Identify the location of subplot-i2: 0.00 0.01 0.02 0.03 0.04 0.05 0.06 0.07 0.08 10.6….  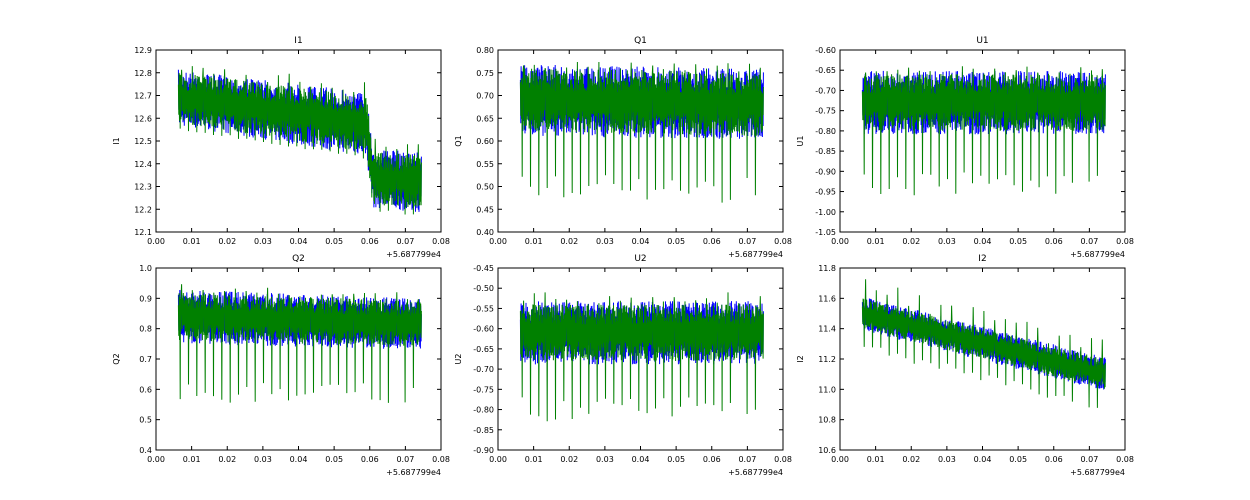
(965, 365).